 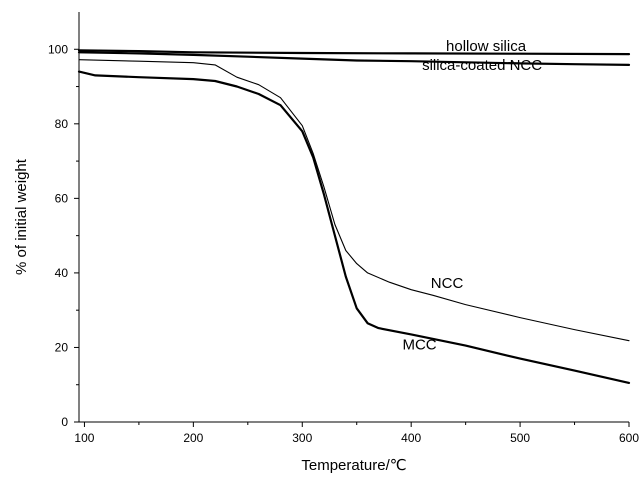 I want to click on y-tick-label-60: 60, so click(x=62, y=198).